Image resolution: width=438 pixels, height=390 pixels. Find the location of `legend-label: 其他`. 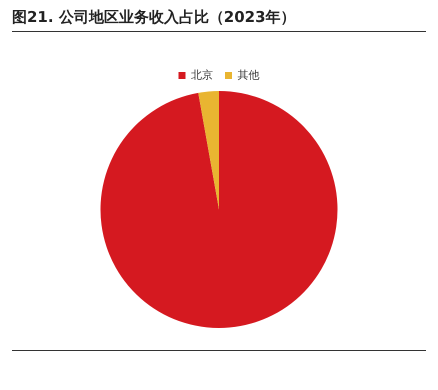

legend-label: 其他 is located at coordinates (249, 75).